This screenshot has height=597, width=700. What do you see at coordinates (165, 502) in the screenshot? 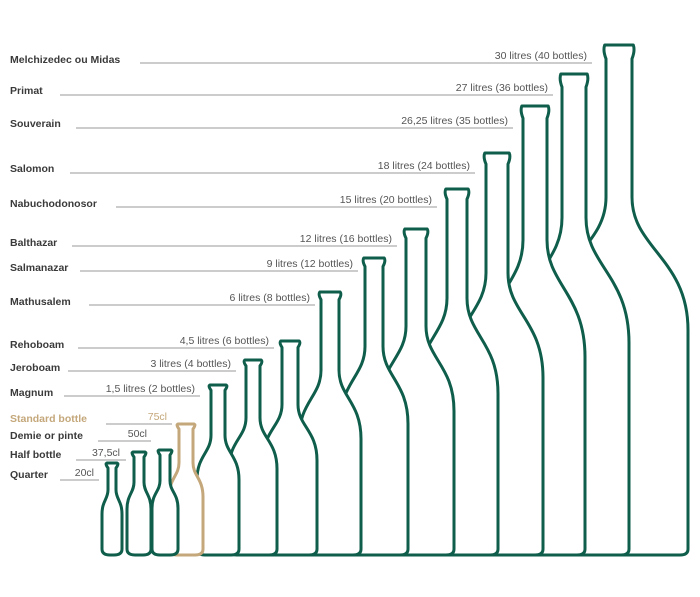
I see `bottle-demie-or-pinte` at bounding box center [165, 502].